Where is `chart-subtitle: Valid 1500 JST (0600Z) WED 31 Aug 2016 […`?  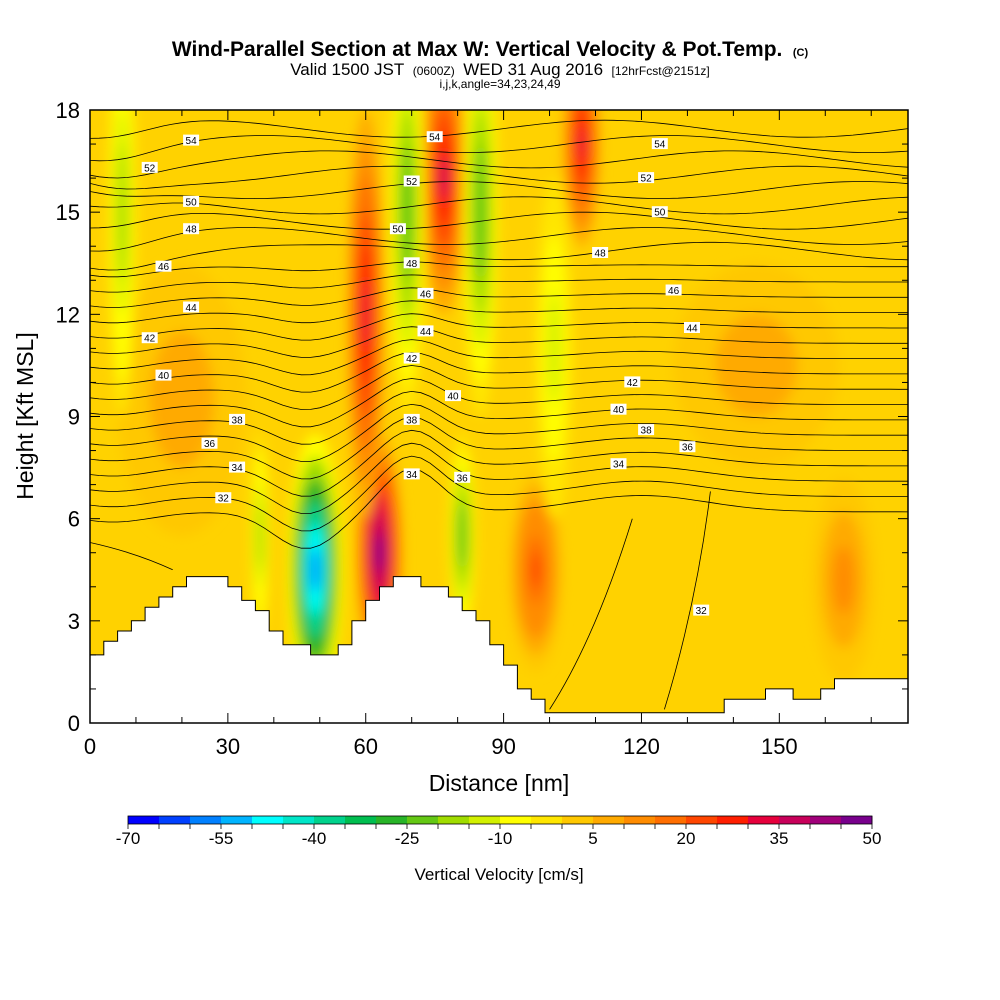
chart-subtitle: Valid 1500 JST (0600Z) WED 31 Aug 2016 [… is located at coordinates (500, 69).